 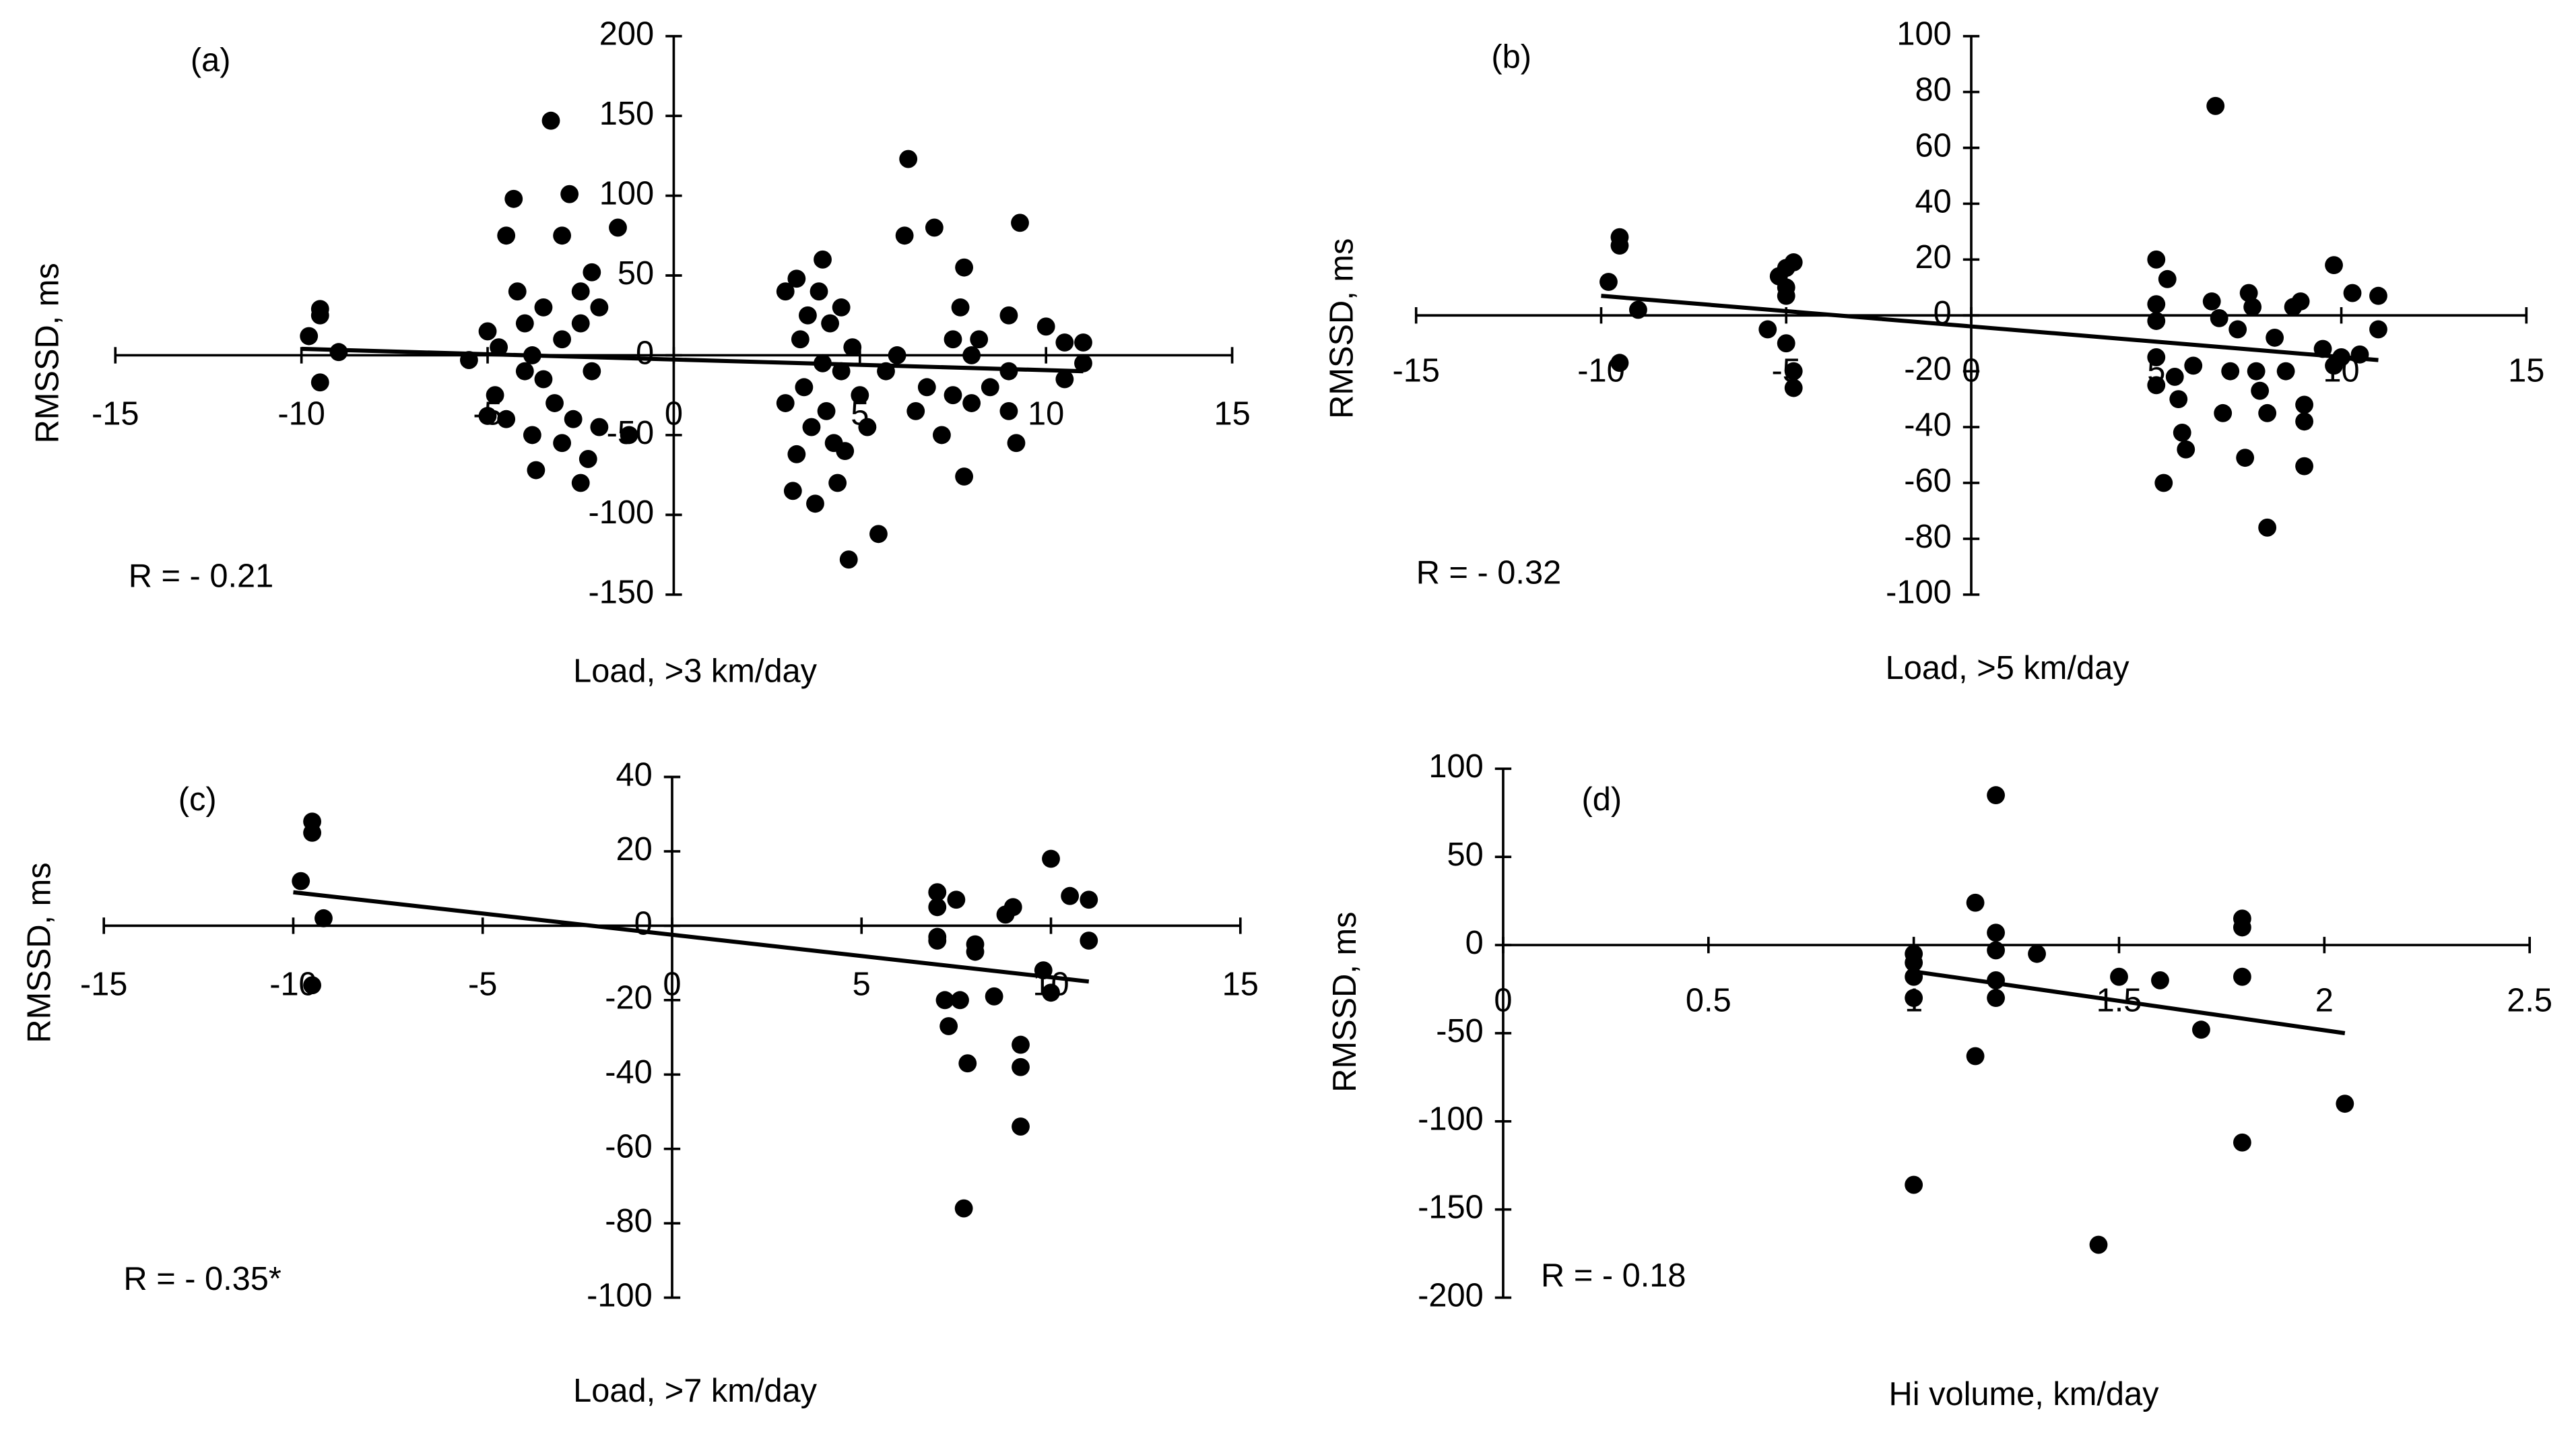 I want to click on y-tick-label: -150, so click(x=1451, y=1207).